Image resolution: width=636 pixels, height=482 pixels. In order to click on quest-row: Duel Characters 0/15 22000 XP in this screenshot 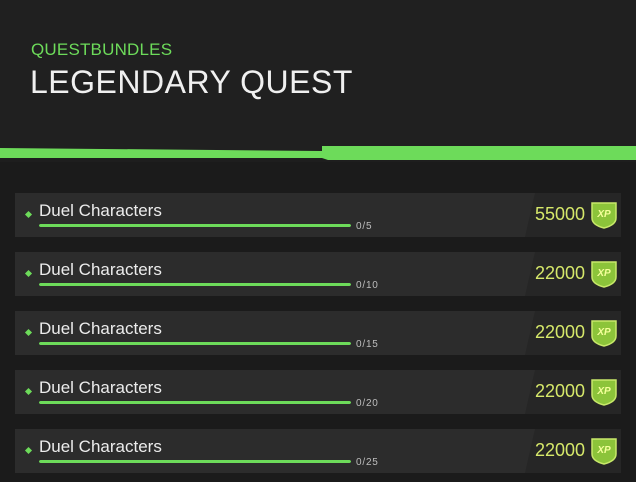, I will do `click(318, 333)`.